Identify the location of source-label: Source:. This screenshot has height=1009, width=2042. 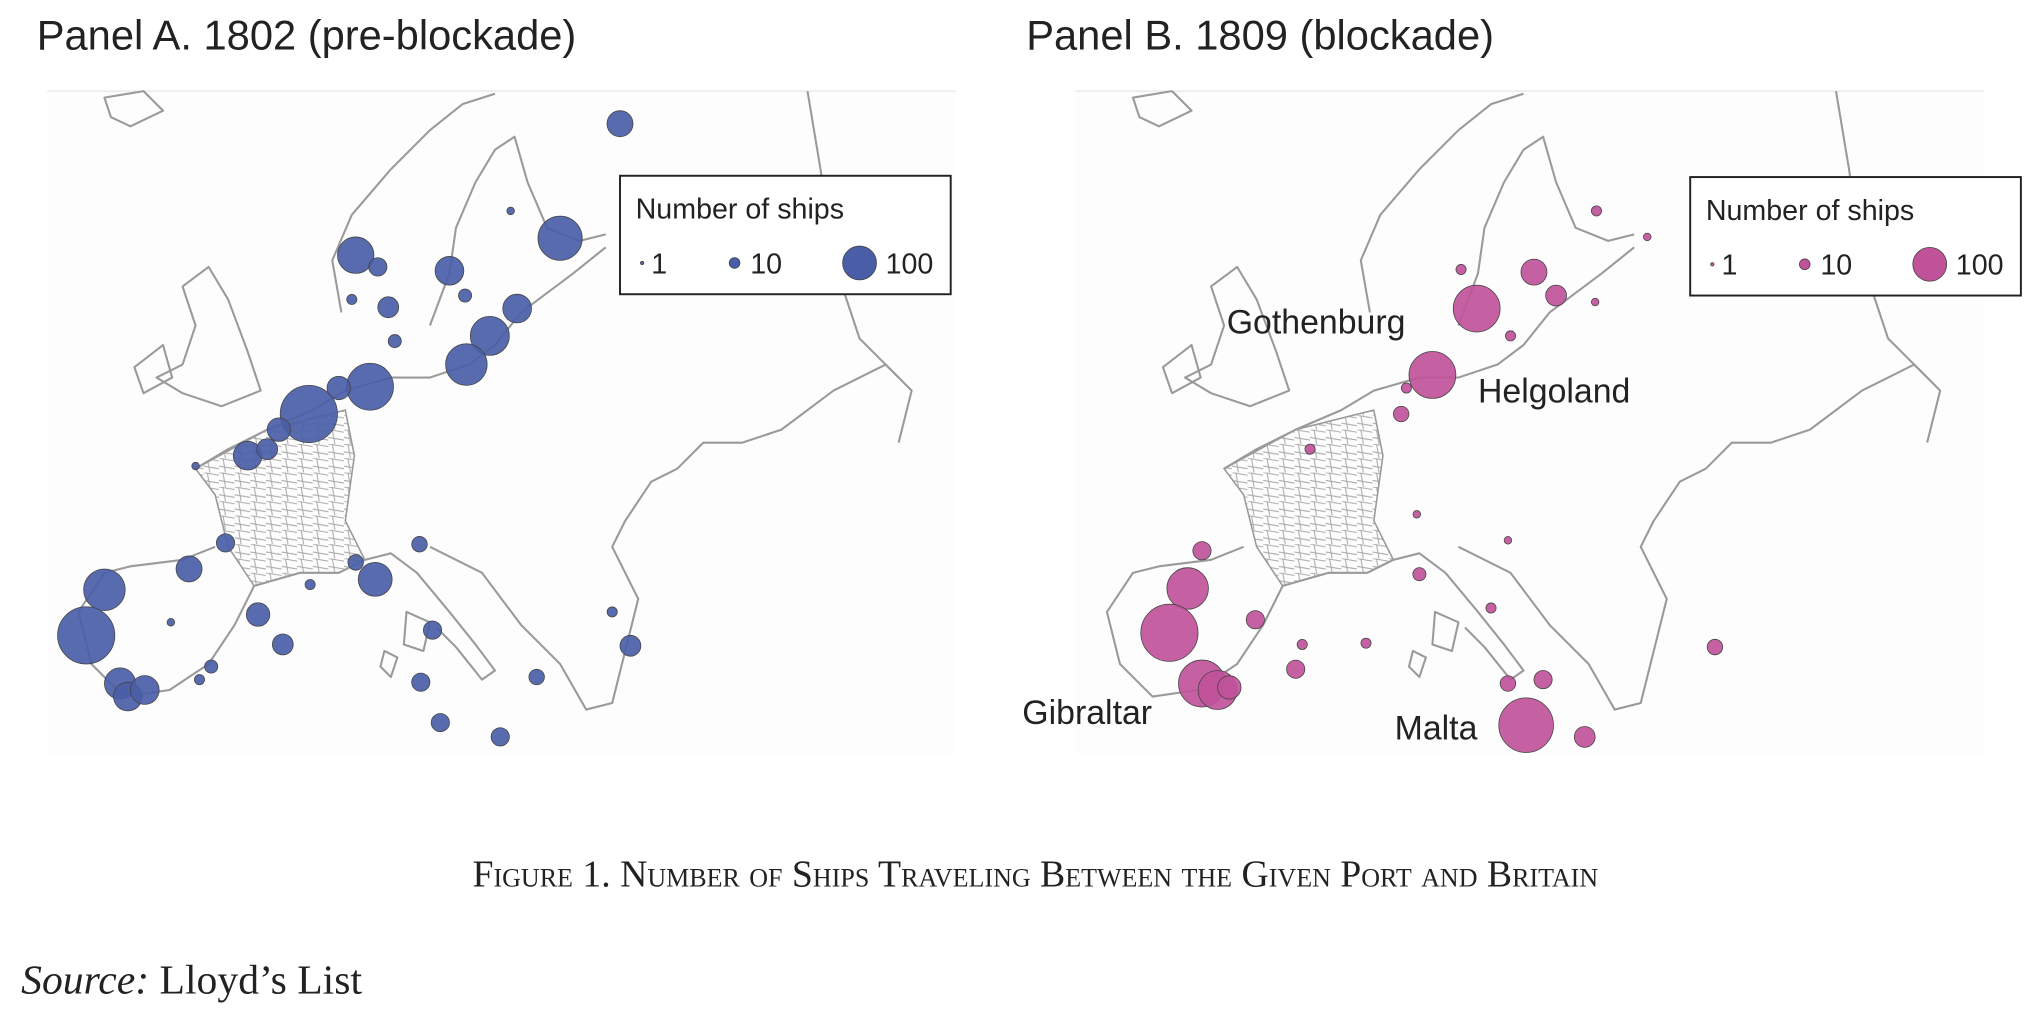
(85, 980).